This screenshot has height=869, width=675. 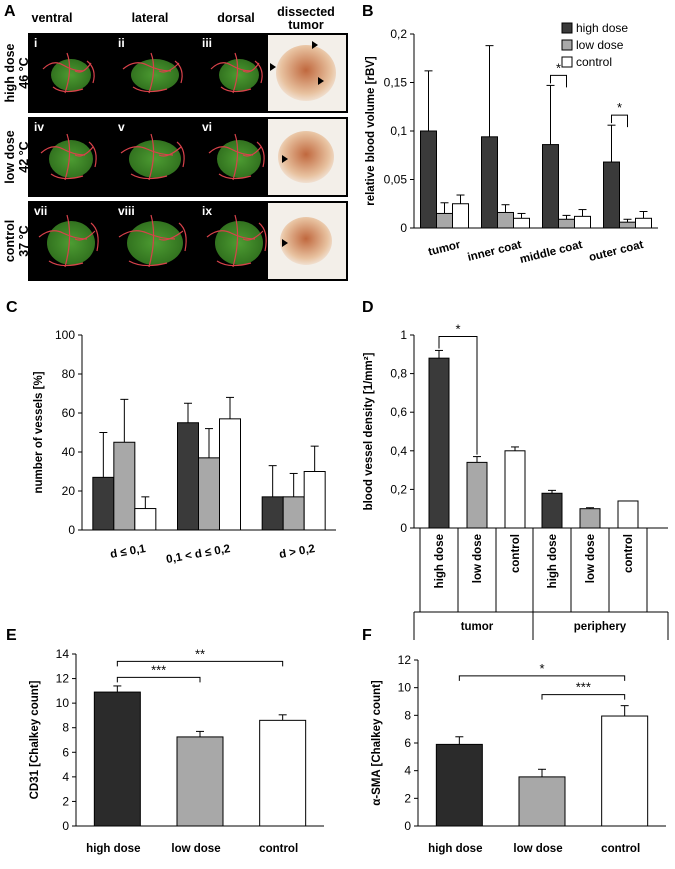 What do you see at coordinates (207, 43) in the screenshot?
I see `view-numeral: iii` at bounding box center [207, 43].